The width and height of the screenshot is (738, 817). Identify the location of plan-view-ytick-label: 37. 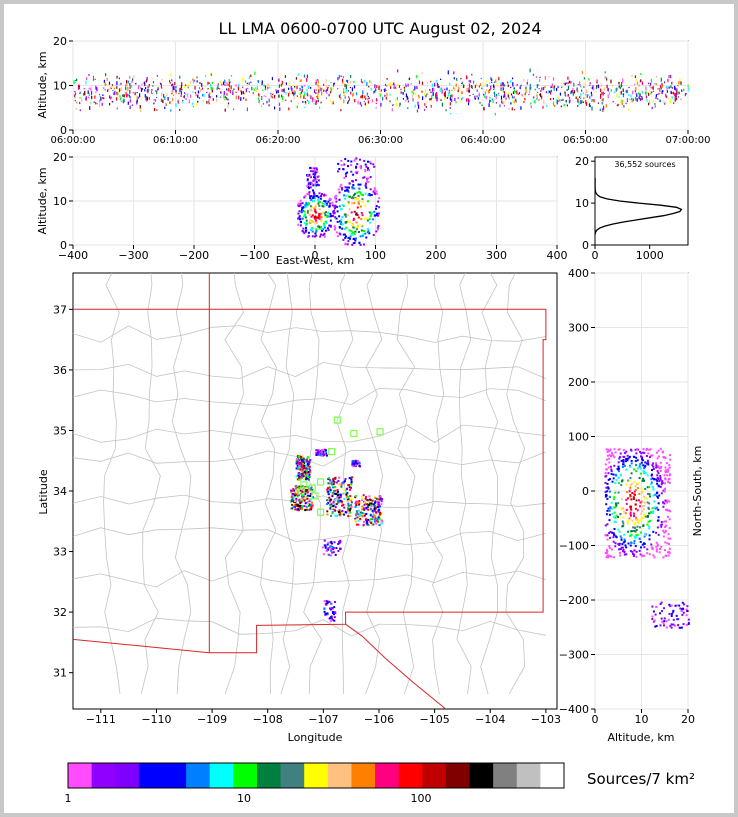
(60, 309).